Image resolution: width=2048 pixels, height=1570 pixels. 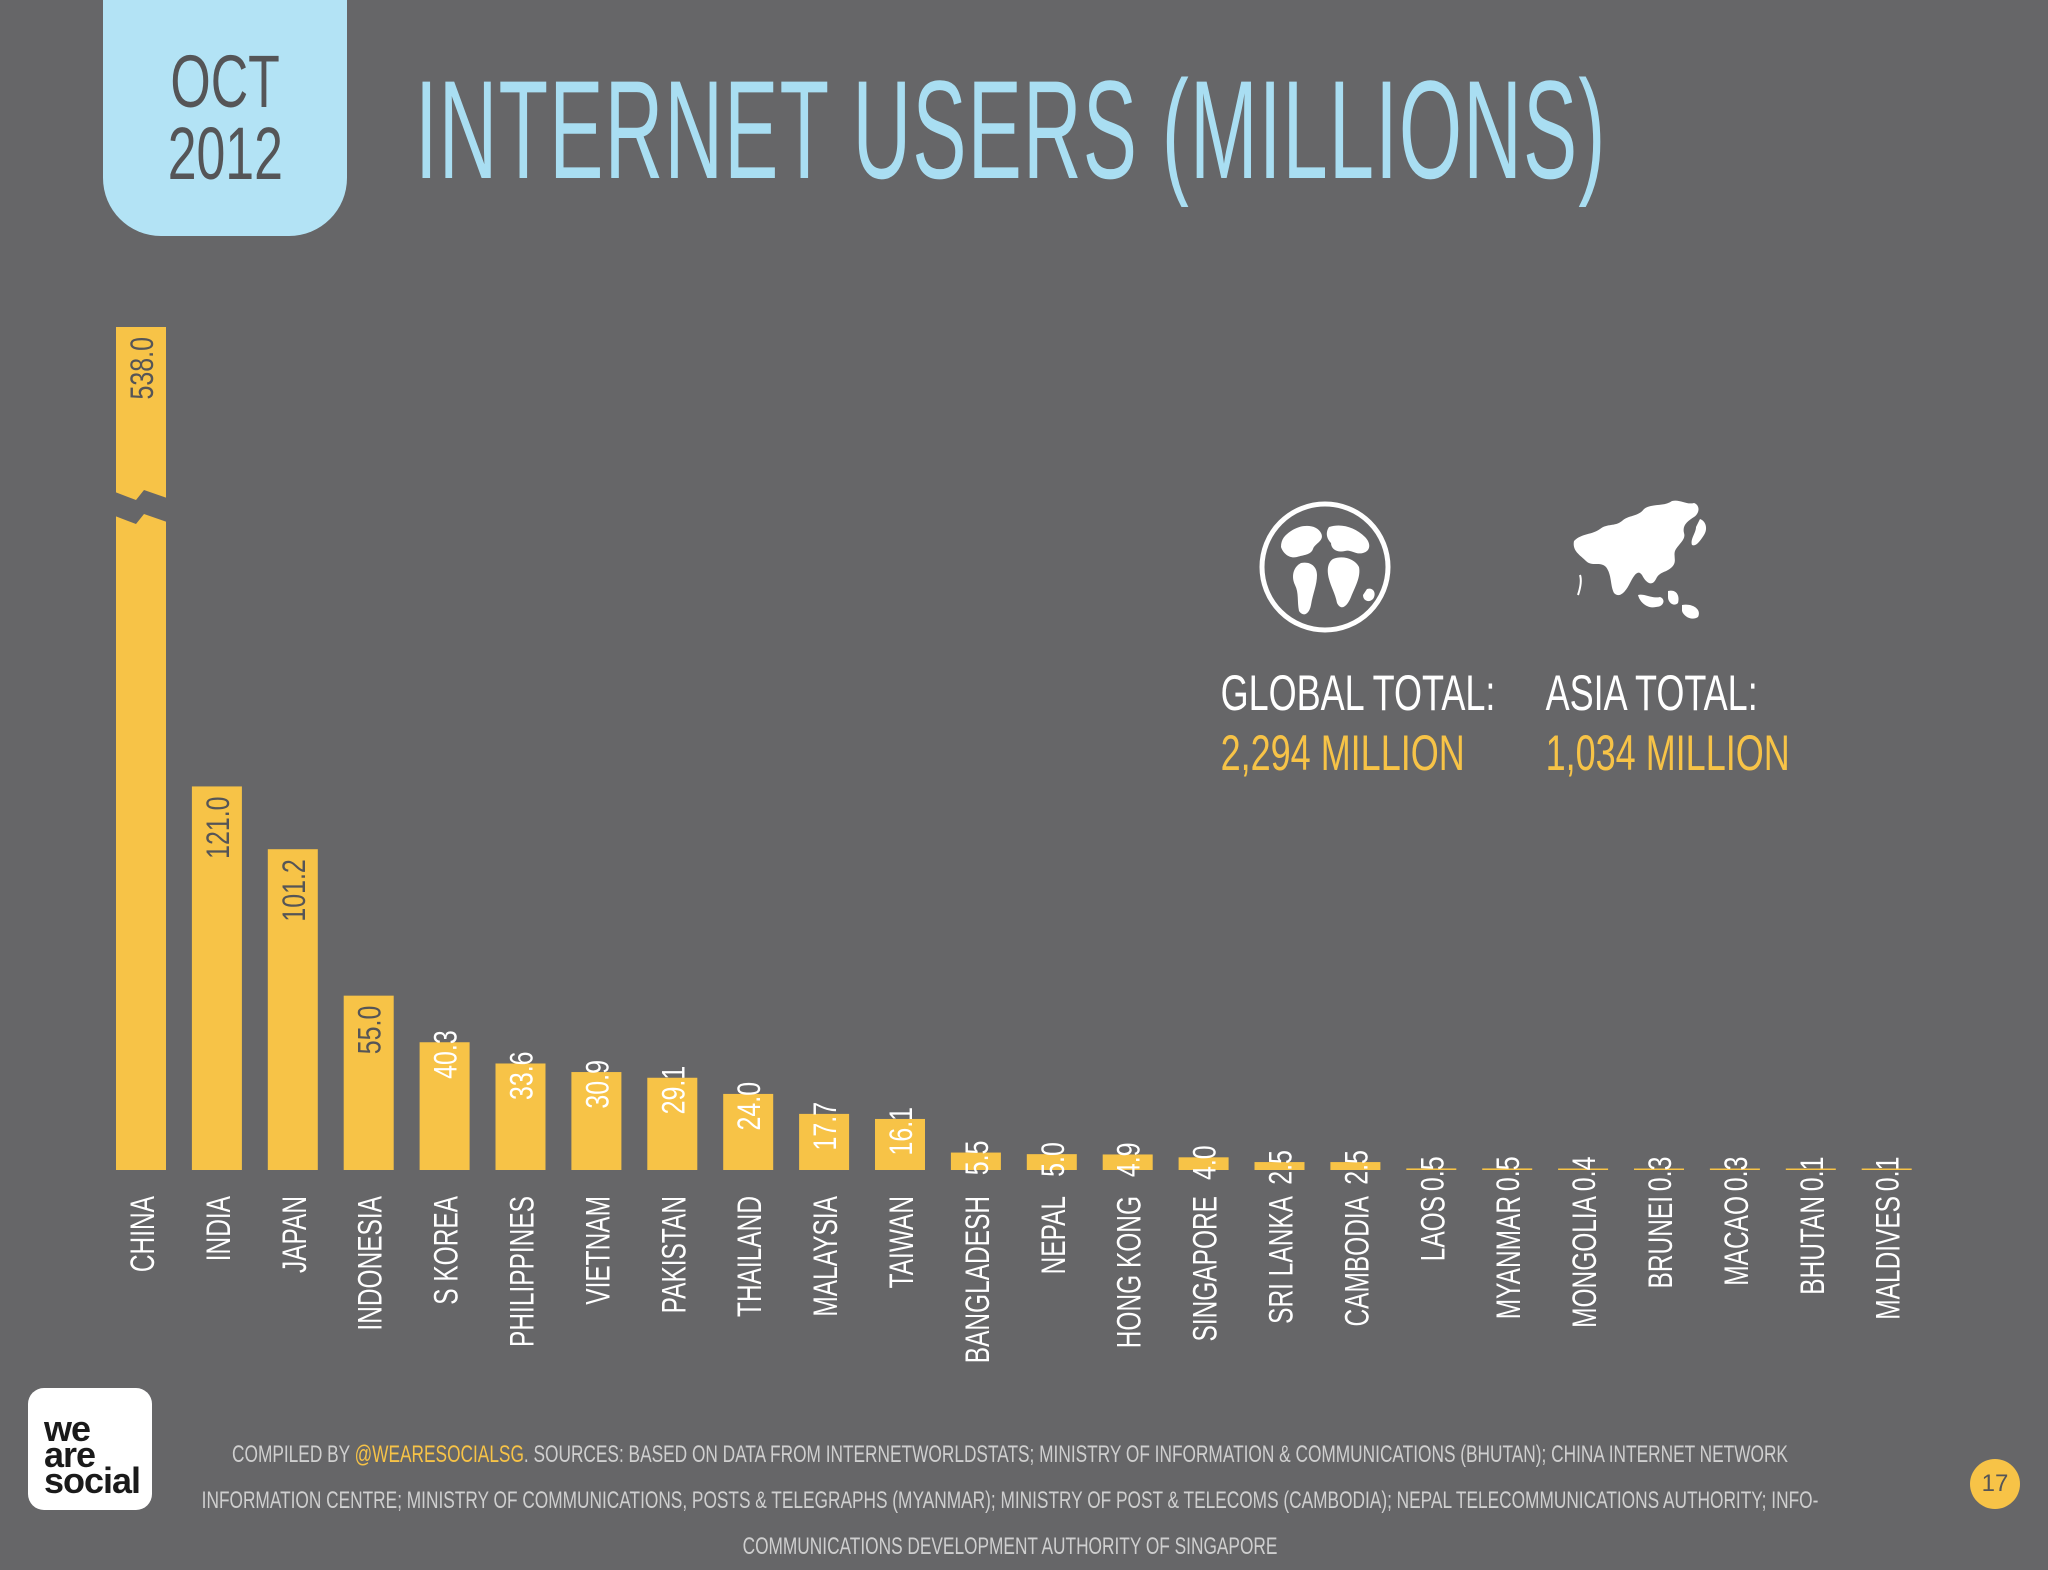 What do you see at coordinates (674, 1254) in the screenshot?
I see `category-label: PAKISTAN` at bounding box center [674, 1254].